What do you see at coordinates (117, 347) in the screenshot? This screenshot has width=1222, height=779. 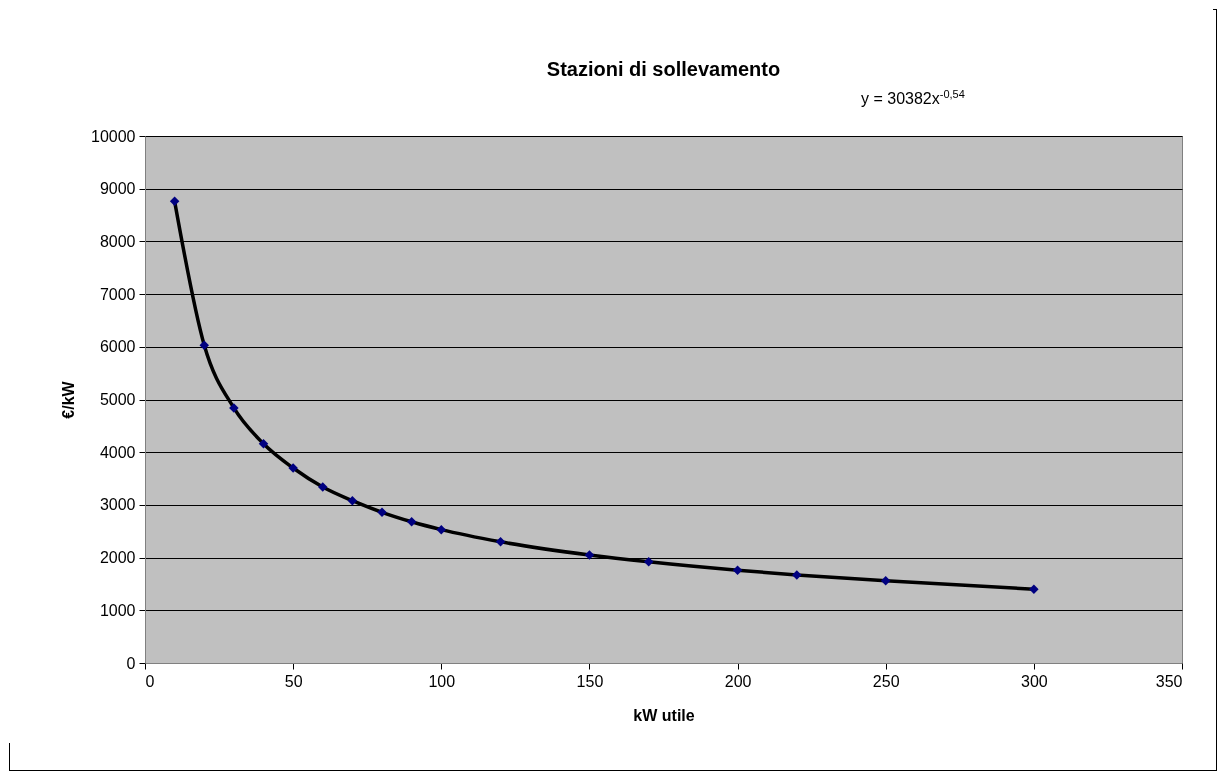 I see `y-tick-label: 6000` at bounding box center [117, 347].